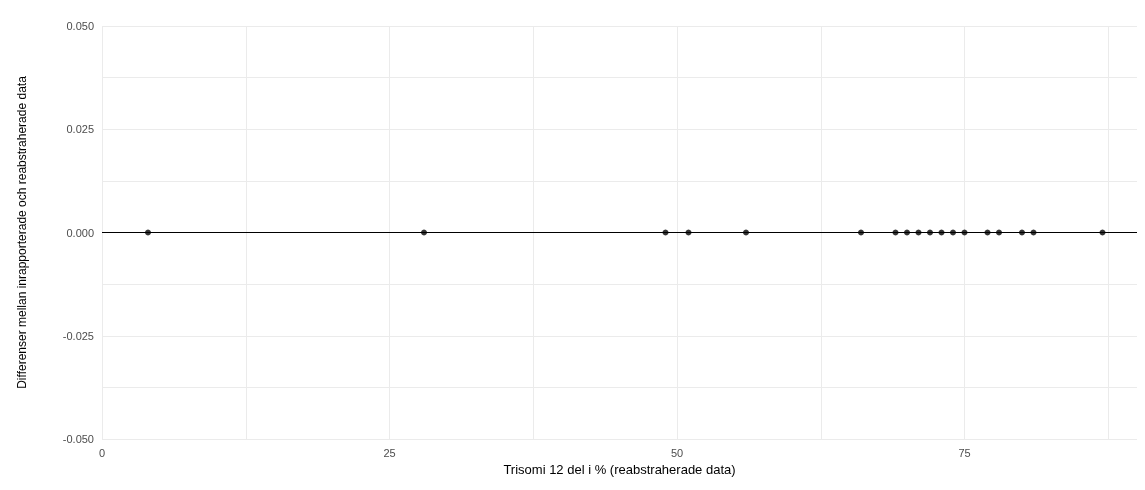 The width and height of the screenshot is (1145, 490). What do you see at coordinates (389, 452) in the screenshot?
I see `x-tick-label: 25` at bounding box center [389, 452].